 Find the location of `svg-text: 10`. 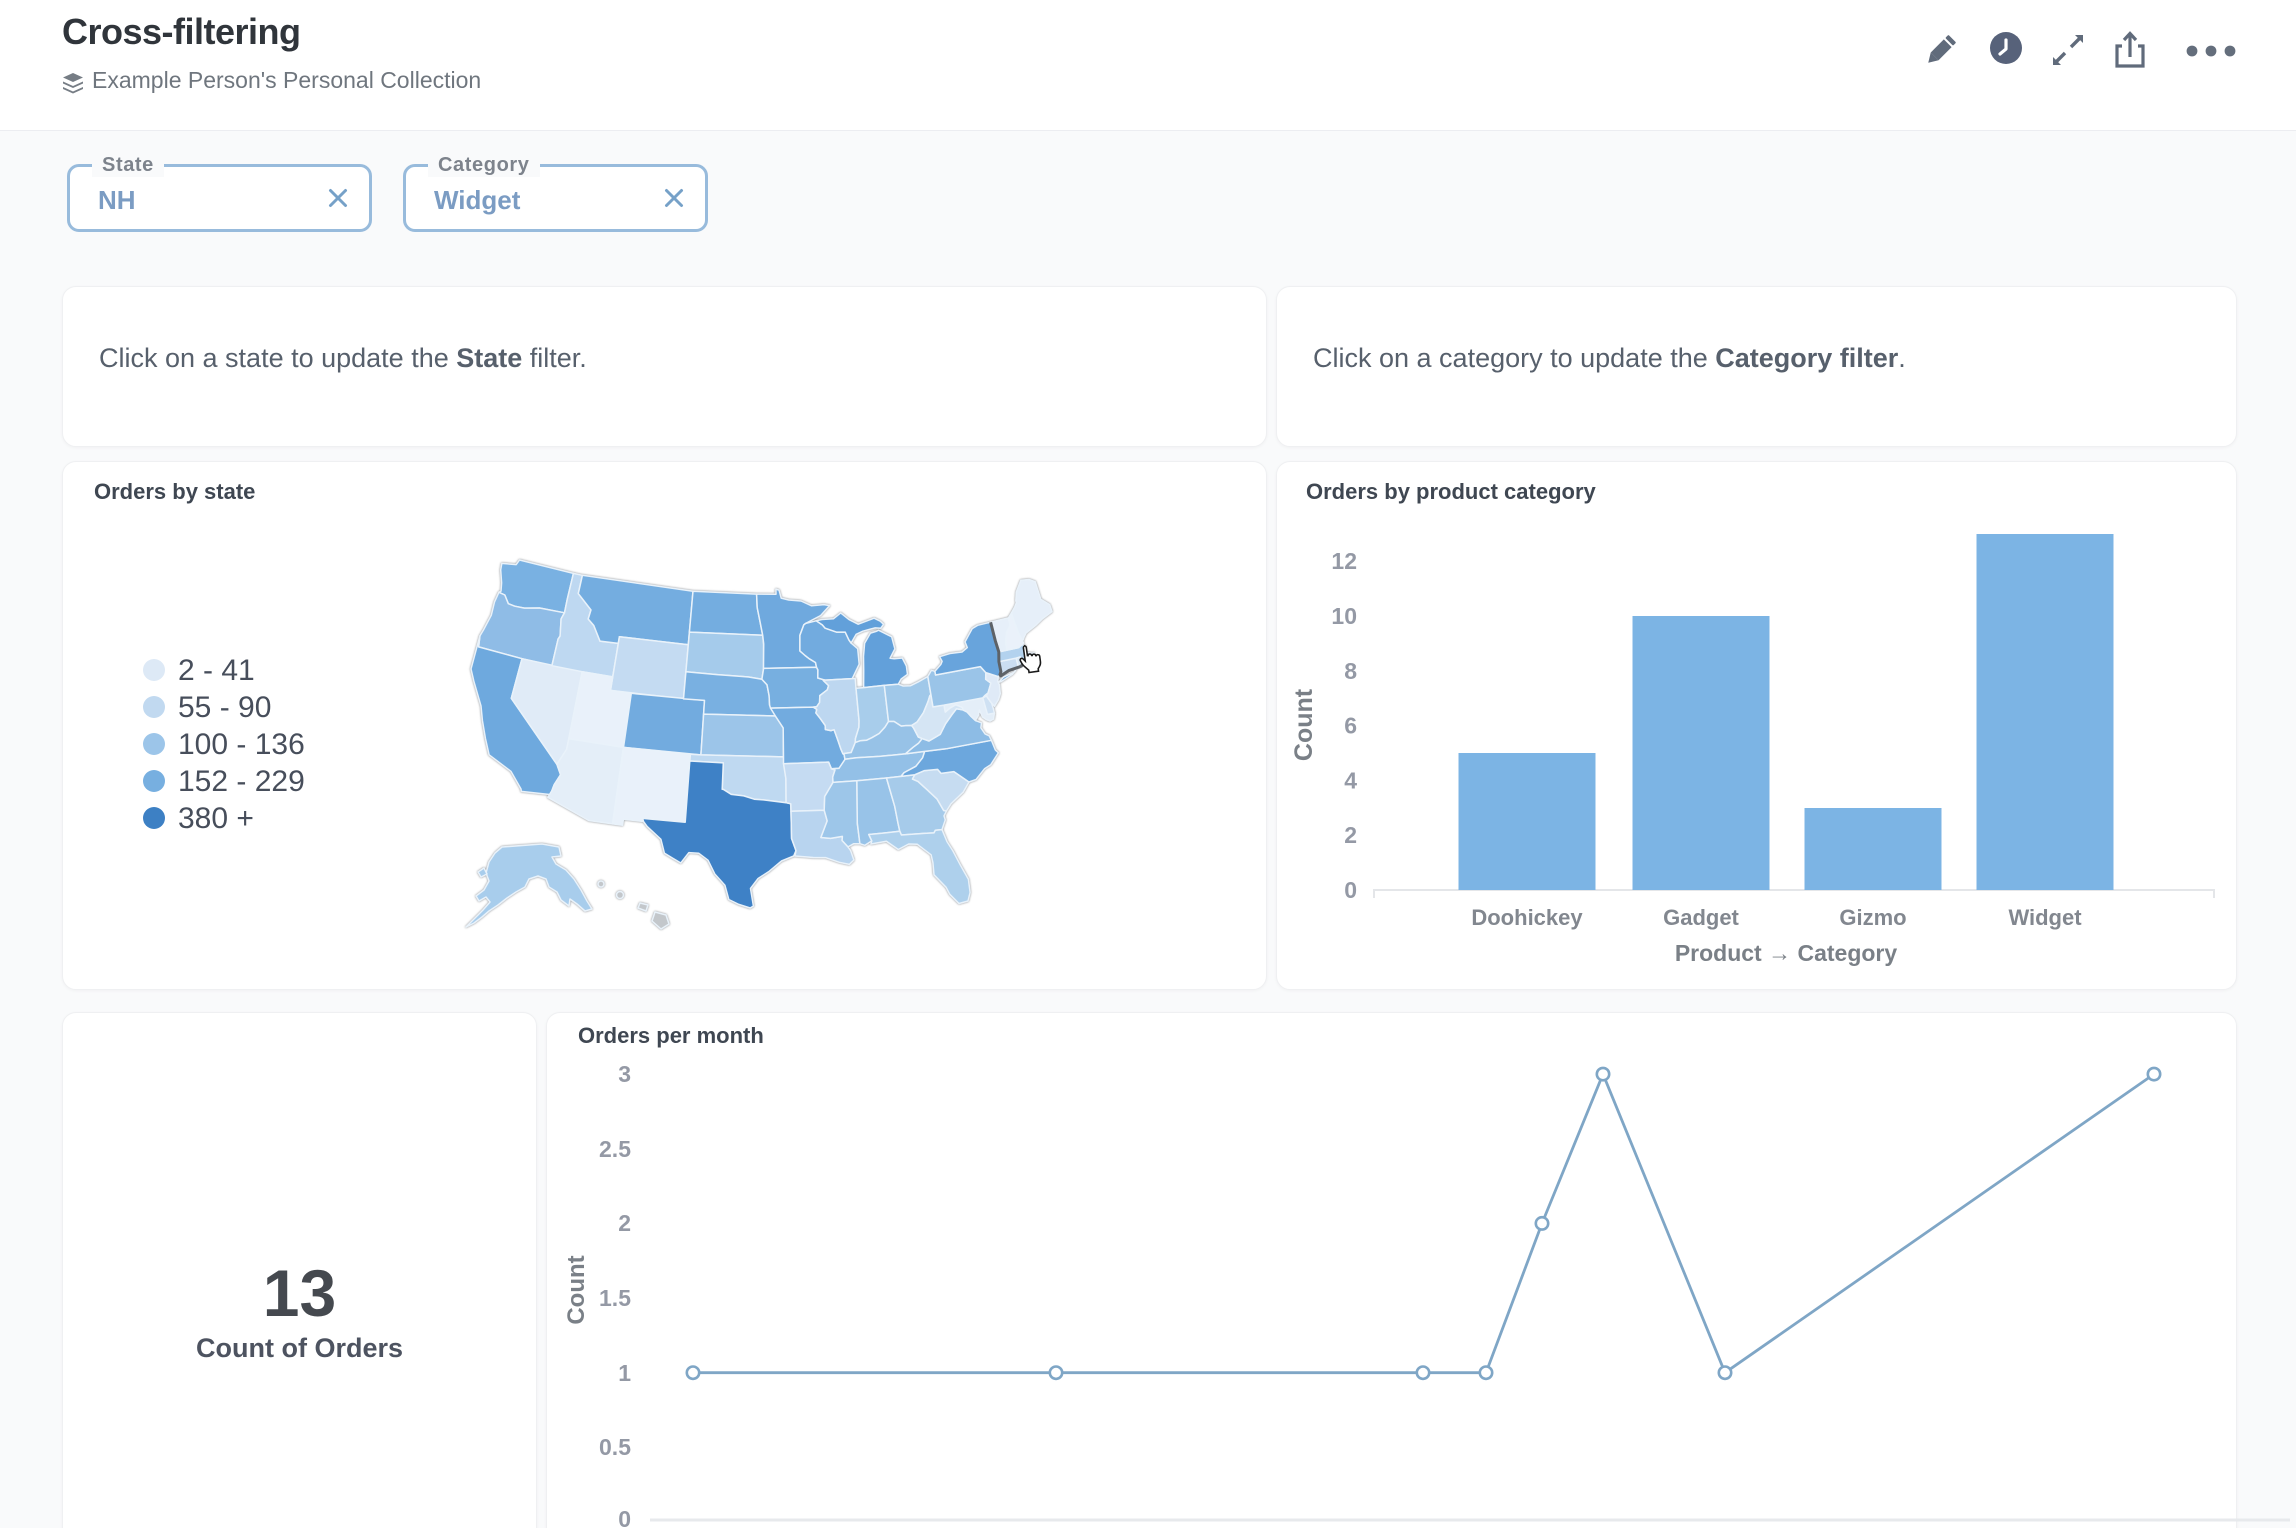

svg-text: 10 is located at coordinates (1344, 616).